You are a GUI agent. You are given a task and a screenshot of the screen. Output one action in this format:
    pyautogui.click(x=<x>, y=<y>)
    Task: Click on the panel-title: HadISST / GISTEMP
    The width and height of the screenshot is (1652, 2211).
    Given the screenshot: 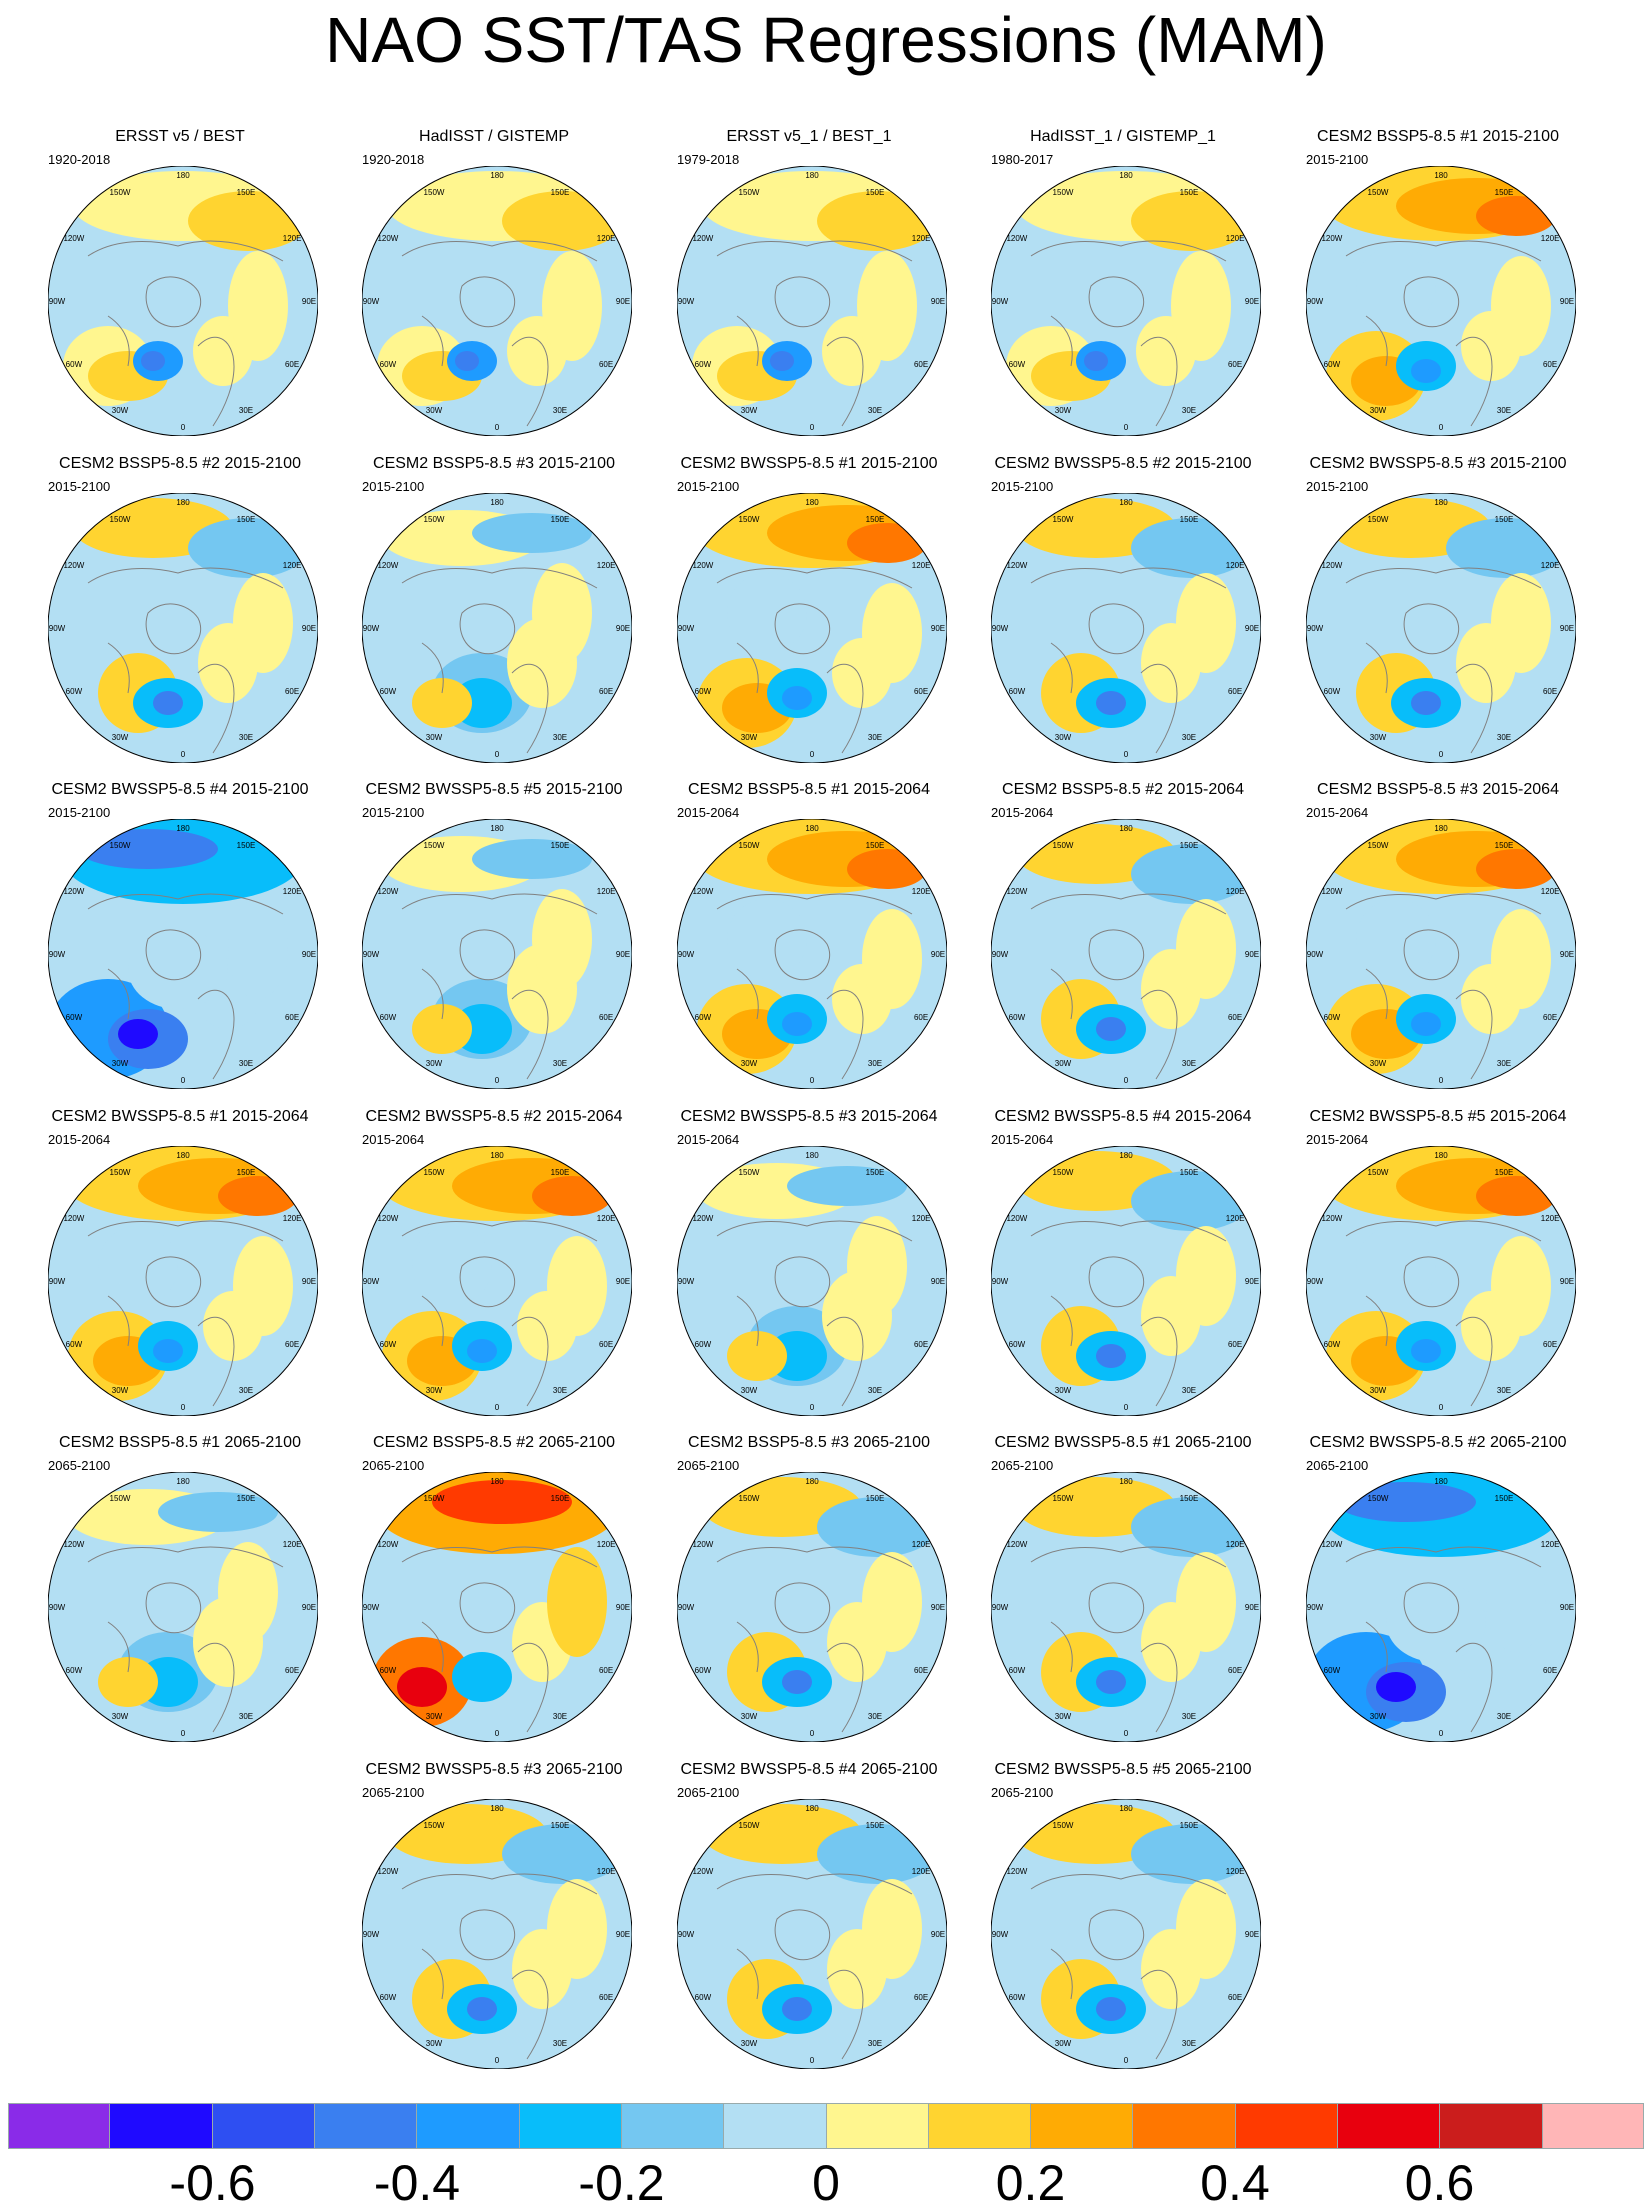 What is the action you would take?
    pyautogui.click(x=494, y=136)
    